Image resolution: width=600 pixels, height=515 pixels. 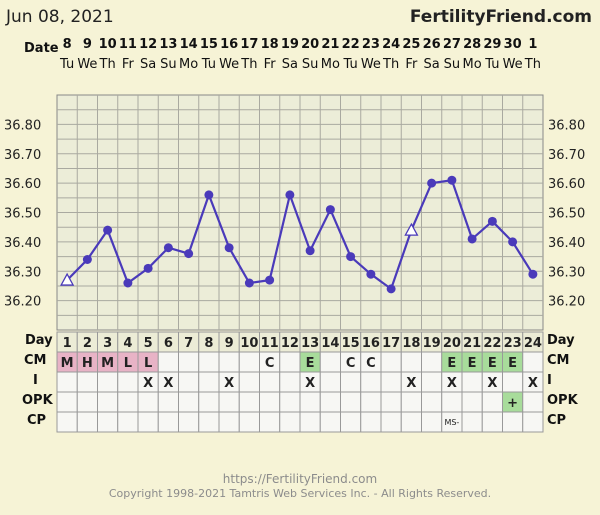 I want to click on y-tick-label-left: 36.50, so click(x=22, y=214).